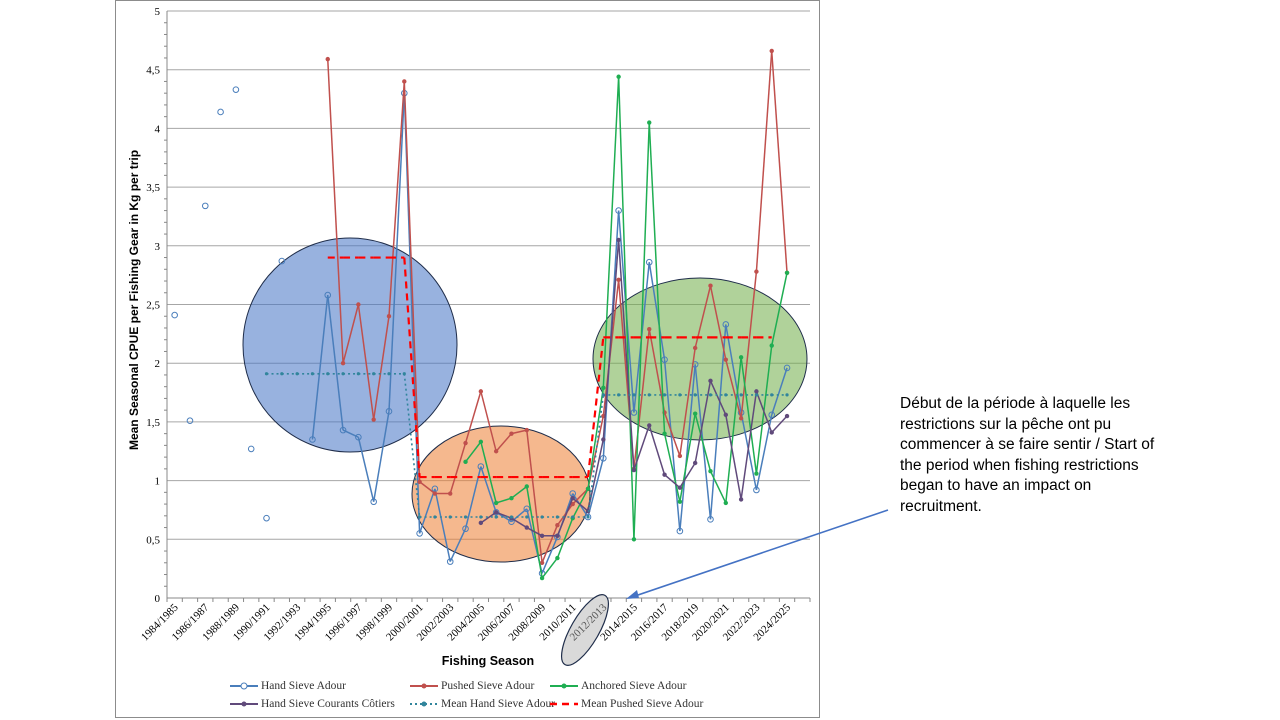 The image size is (1280, 720). What do you see at coordinates (626, 704) in the screenshot?
I see `legend-item: Mean Pushed Sieve Adour` at bounding box center [626, 704].